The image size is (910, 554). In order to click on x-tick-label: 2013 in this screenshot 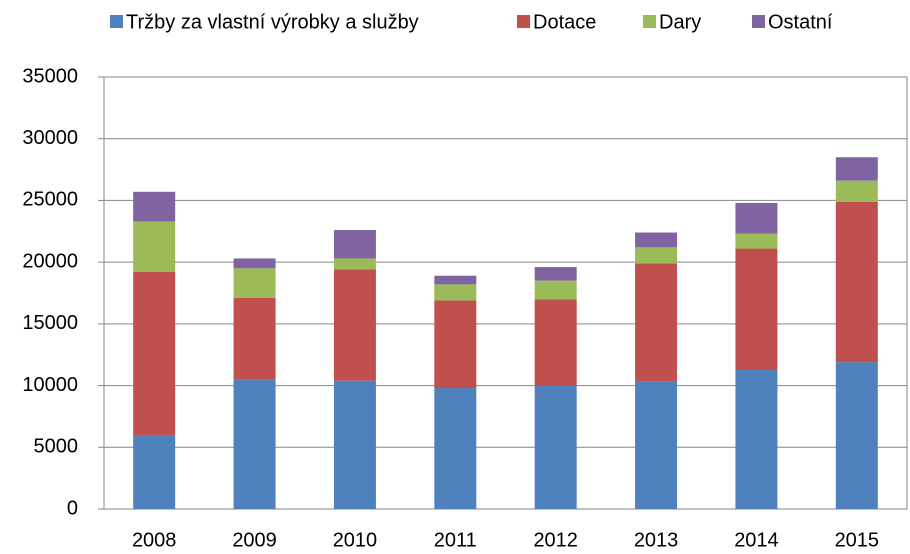, I will do `click(656, 540)`.